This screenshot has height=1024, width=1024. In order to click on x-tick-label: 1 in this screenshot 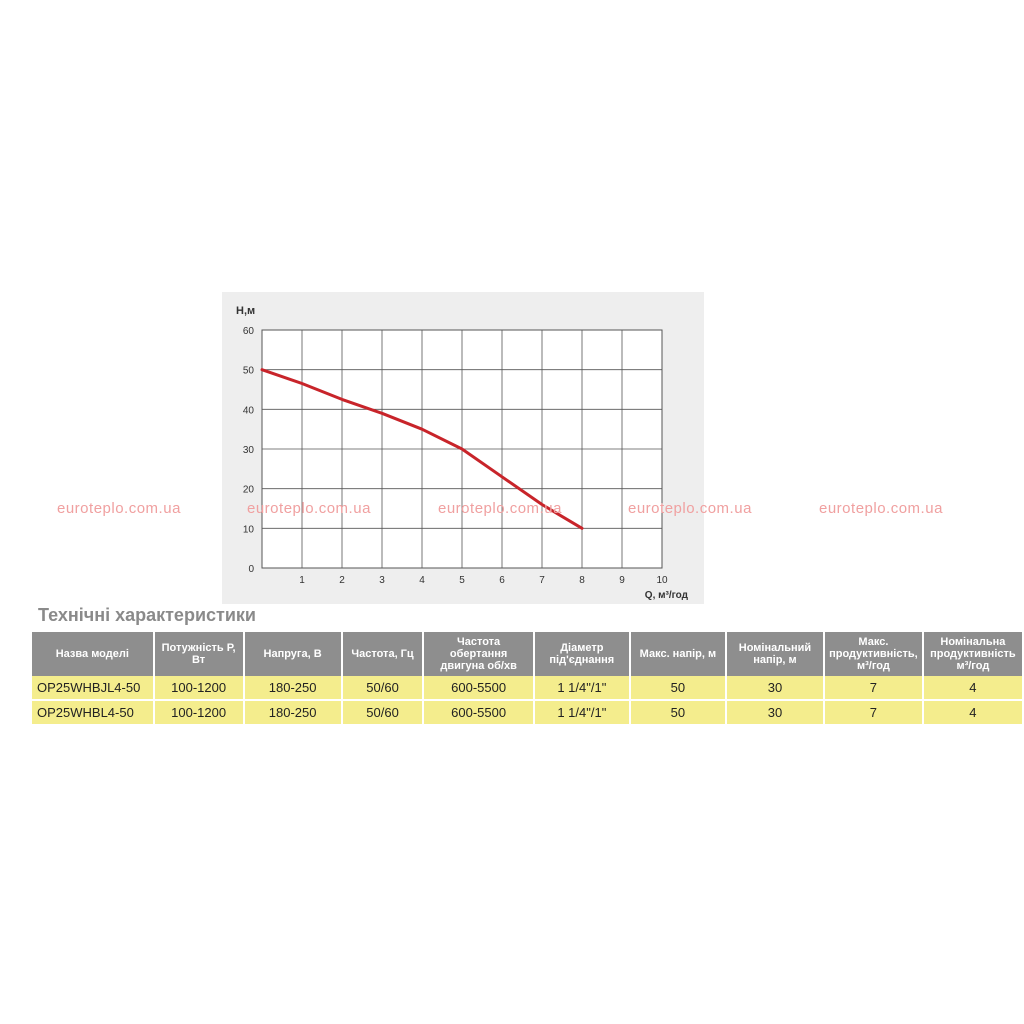, I will do `click(302, 580)`.